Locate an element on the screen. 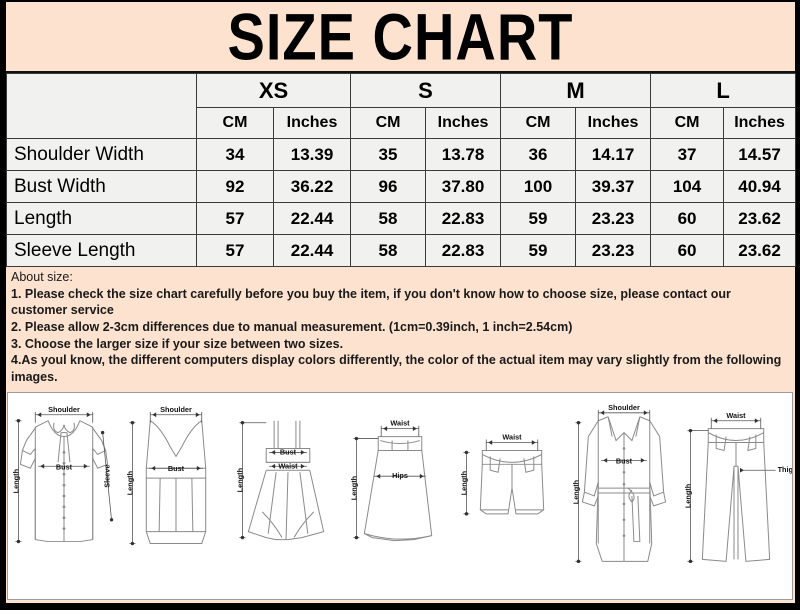  cell-length-s-cm: 58 is located at coordinates (388, 218).